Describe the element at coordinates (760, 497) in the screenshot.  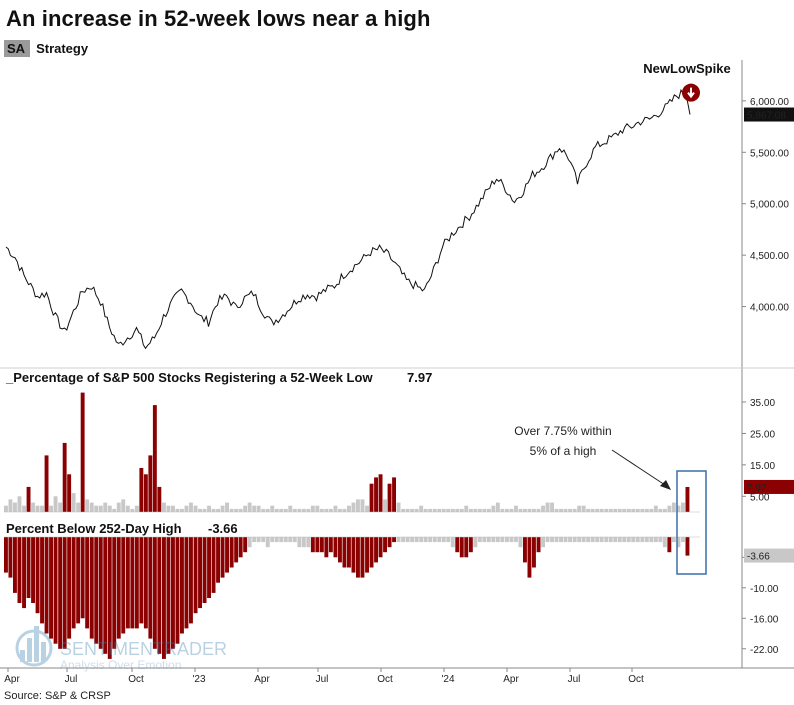
I see `lows-ytick-label: 5.00` at that location.